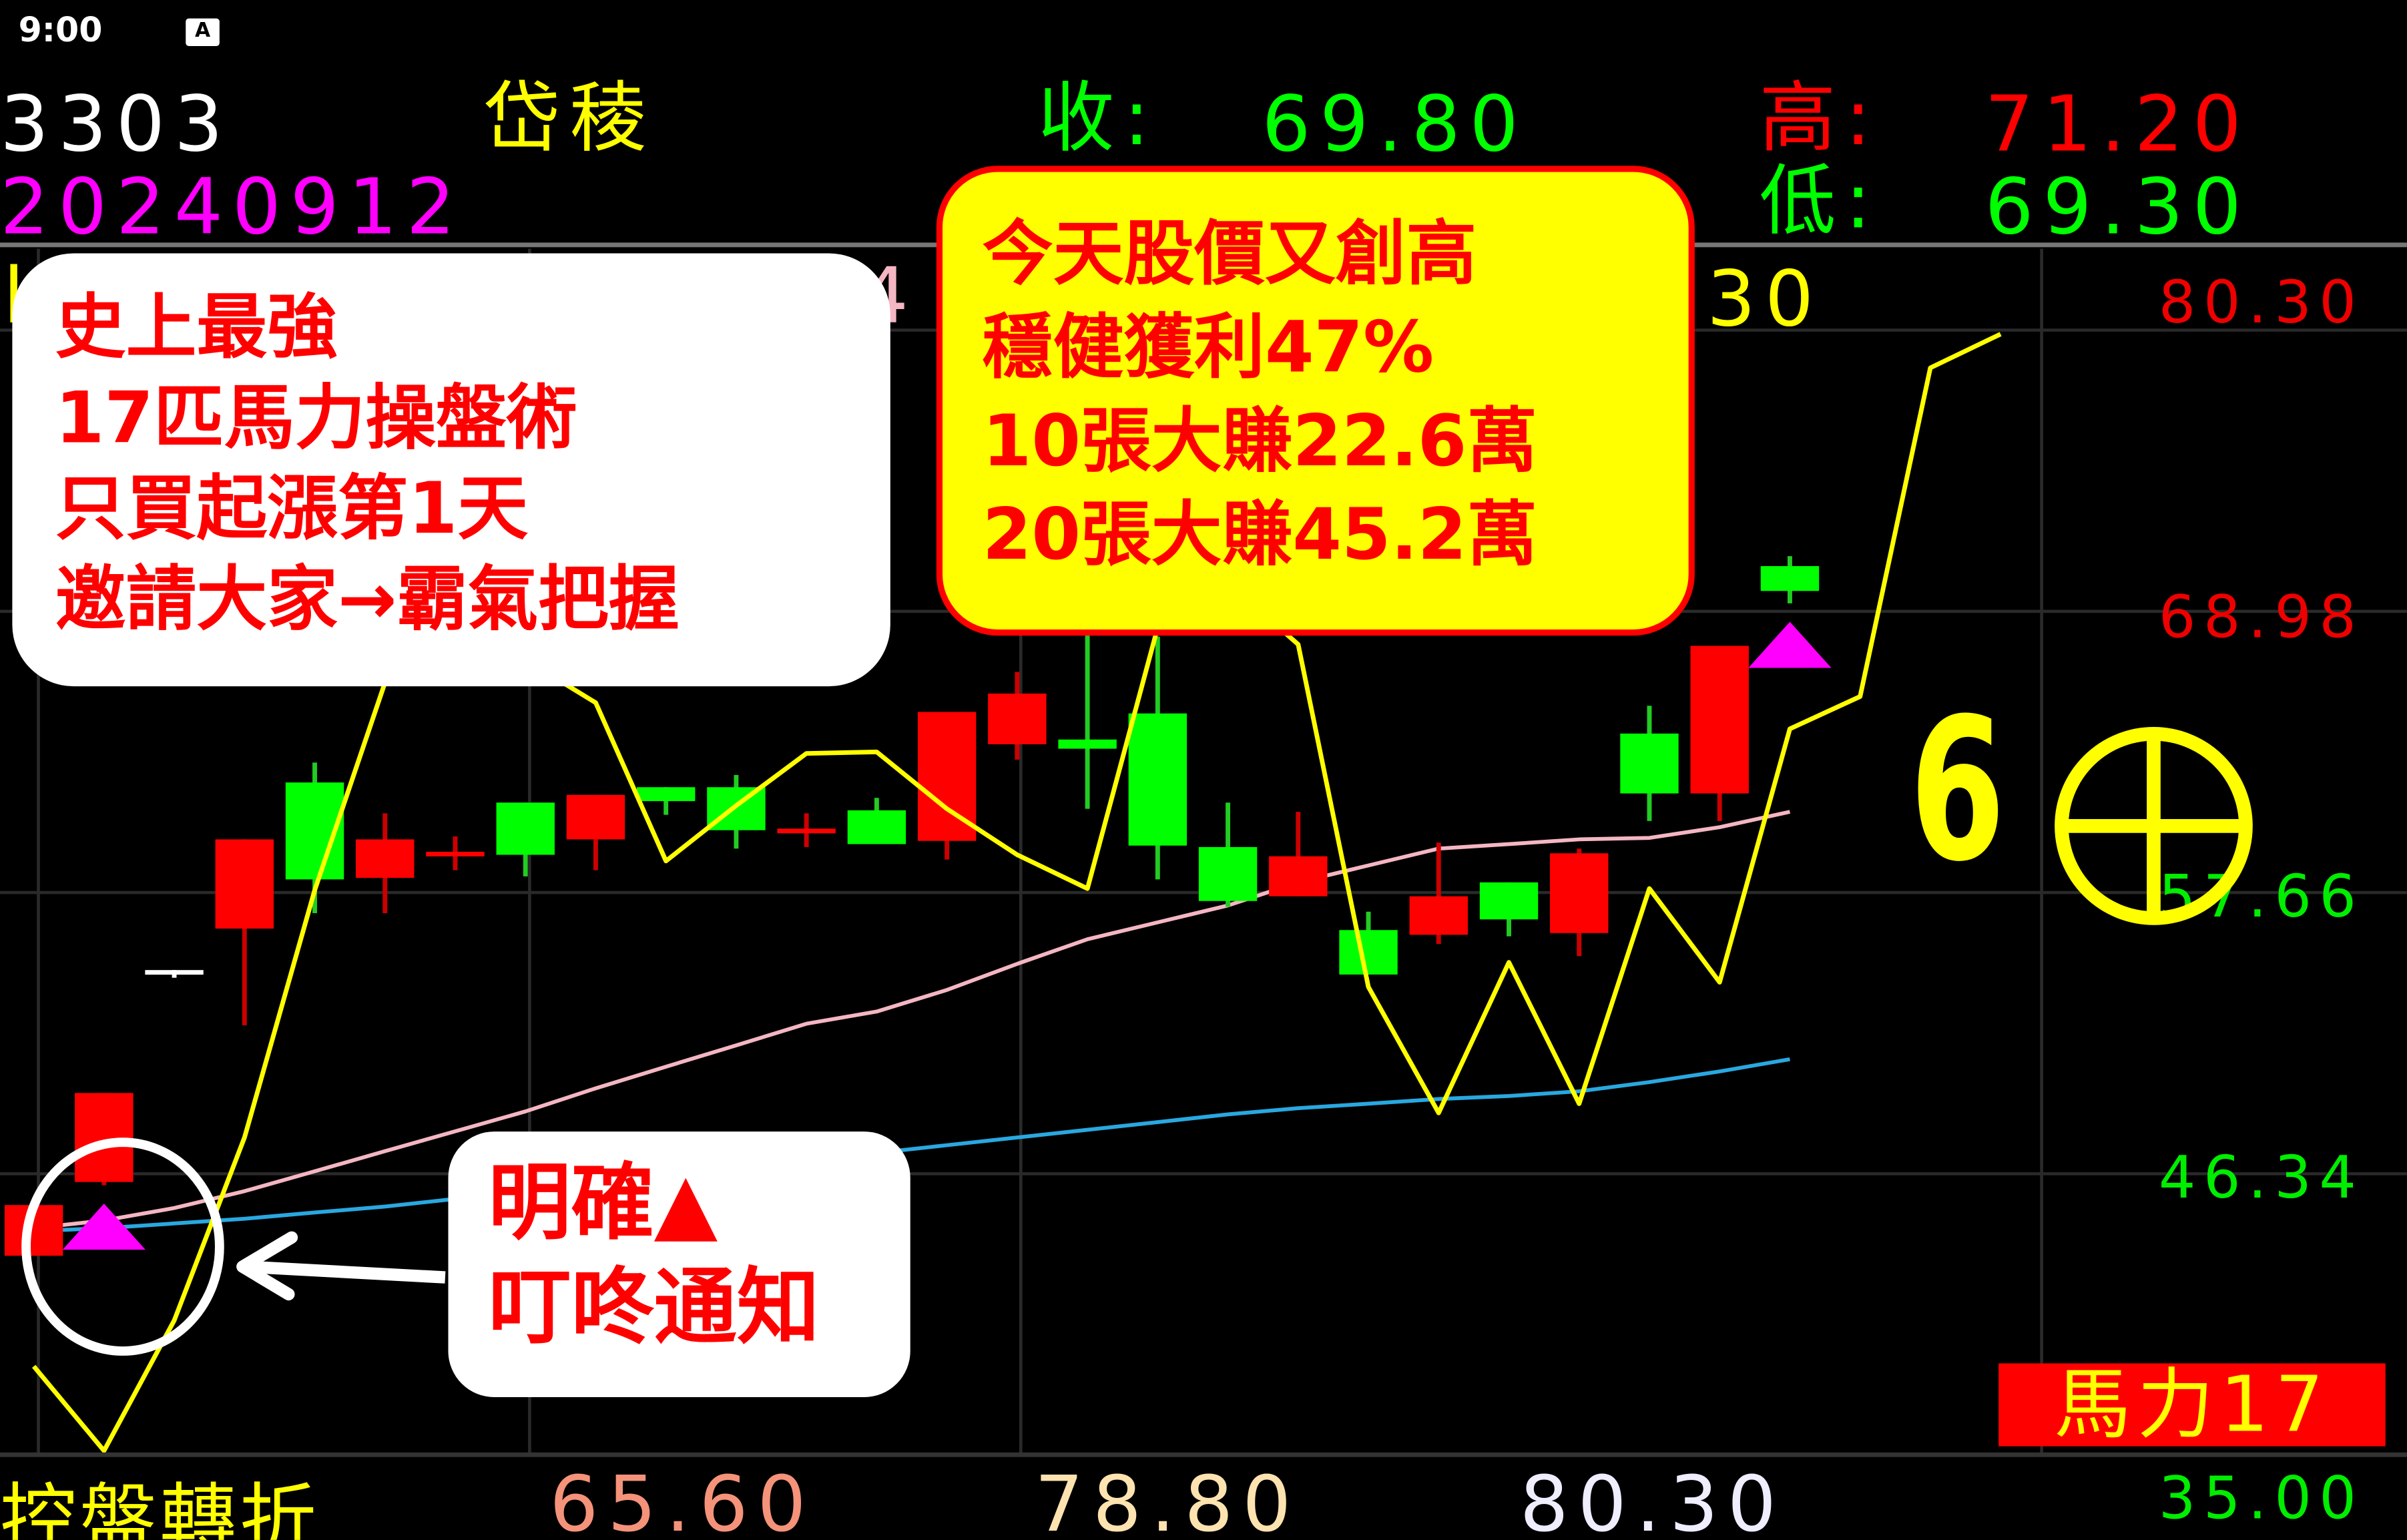 Image resolution: width=2407 pixels, height=1540 pixels. I want to click on promo-line: 邀請大家→霸氣把握, so click(367, 599).